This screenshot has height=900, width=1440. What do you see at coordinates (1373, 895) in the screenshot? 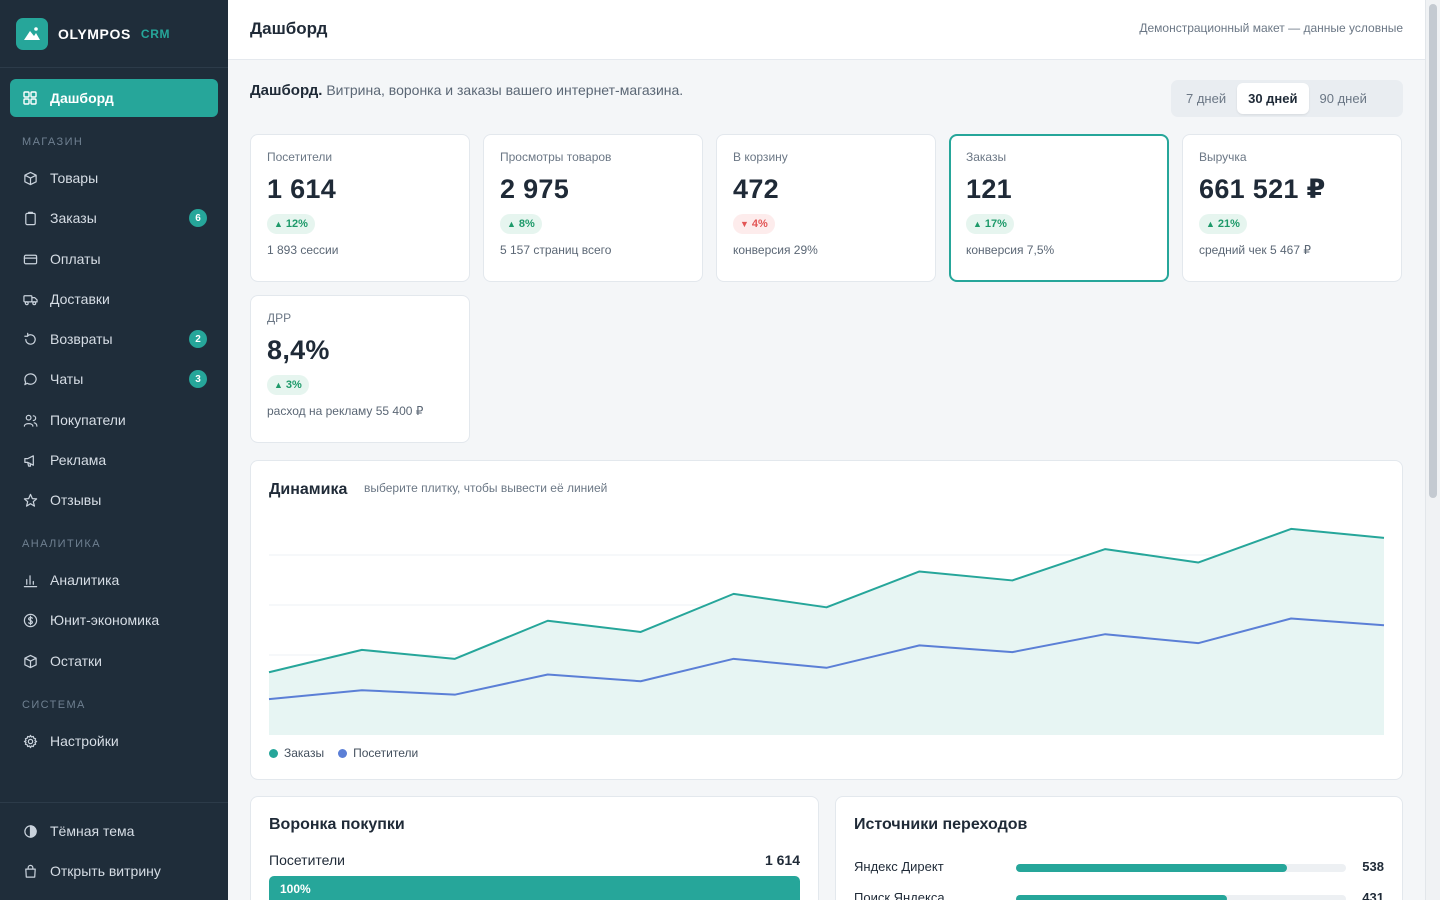
I see `source-value: 431` at bounding box center [1373, 895].